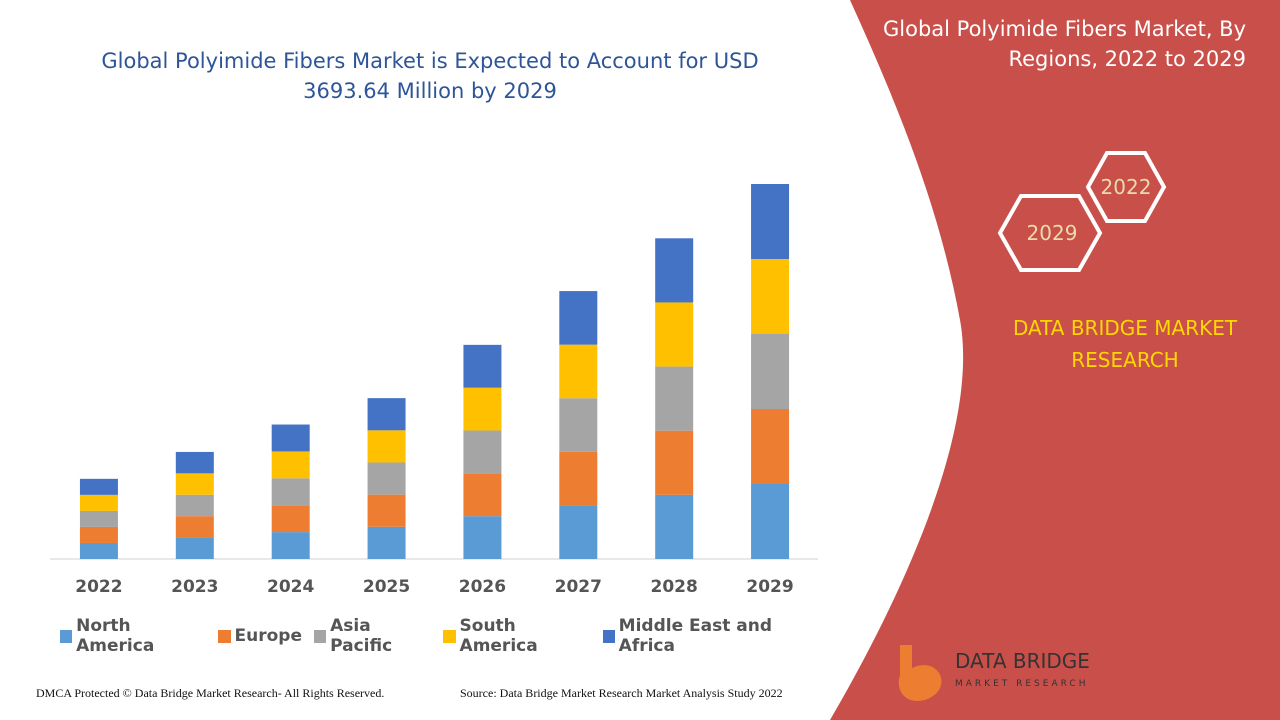  I want to click on hex-label: 2022, so click(1126, 187).